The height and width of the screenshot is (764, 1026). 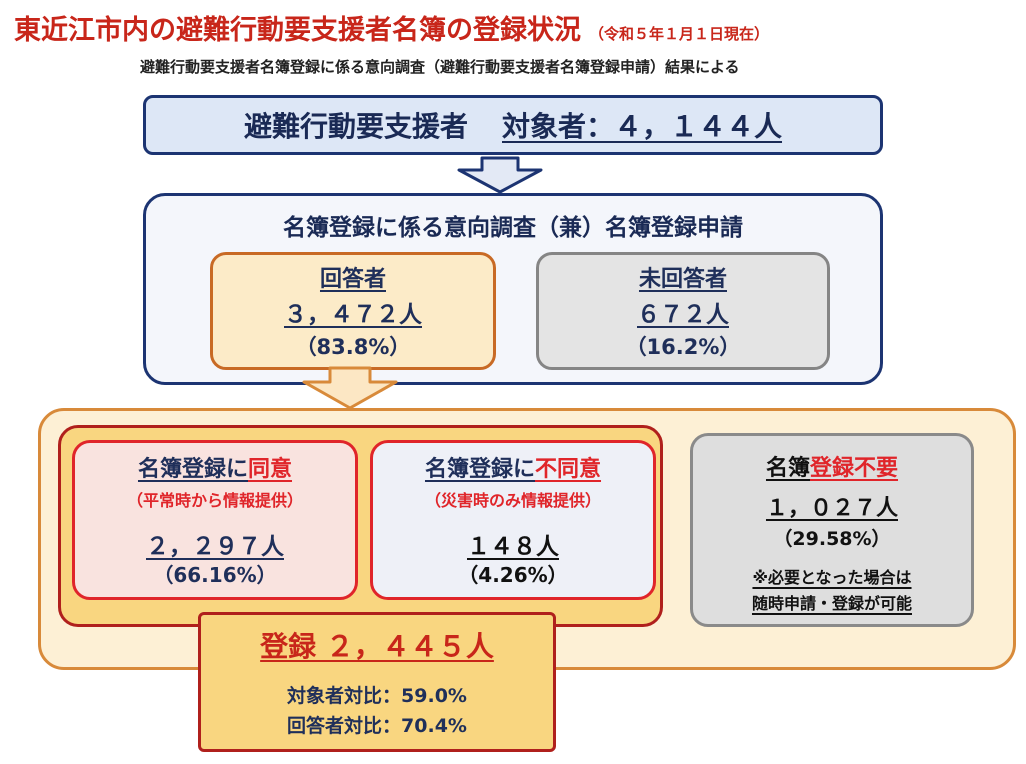 I want to click on respondents-count: ３，４７２人, so click(x=353, y=315).